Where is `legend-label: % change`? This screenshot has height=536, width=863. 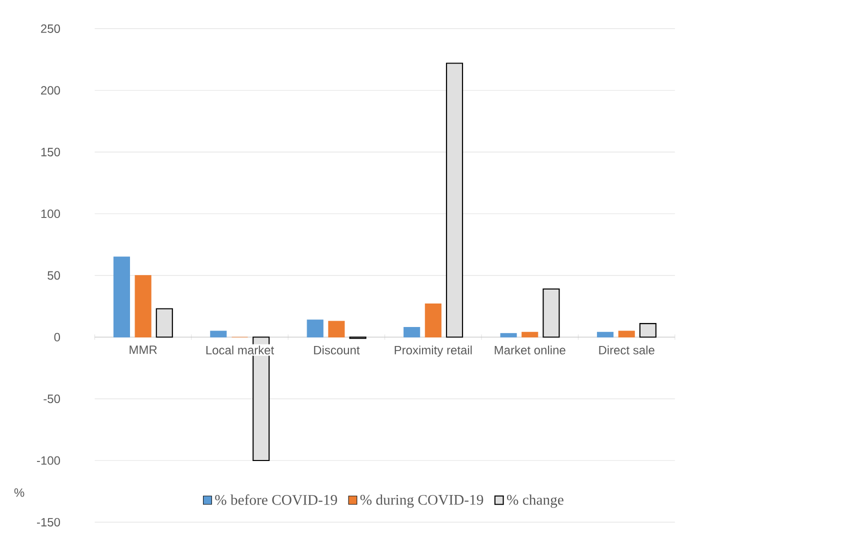 legend-label: % change is located at coordinates (535, 501).